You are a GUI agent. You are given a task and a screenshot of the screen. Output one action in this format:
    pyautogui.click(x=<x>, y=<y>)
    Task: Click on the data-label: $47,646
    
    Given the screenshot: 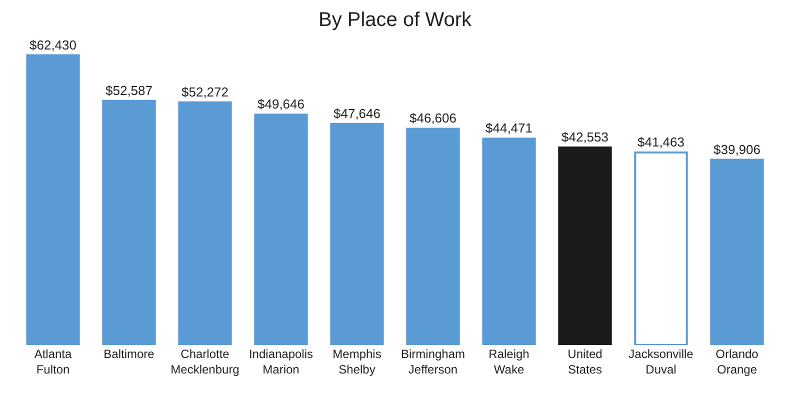 What is the action you would take?
    pyautogui.click(x=357, y=113)
    